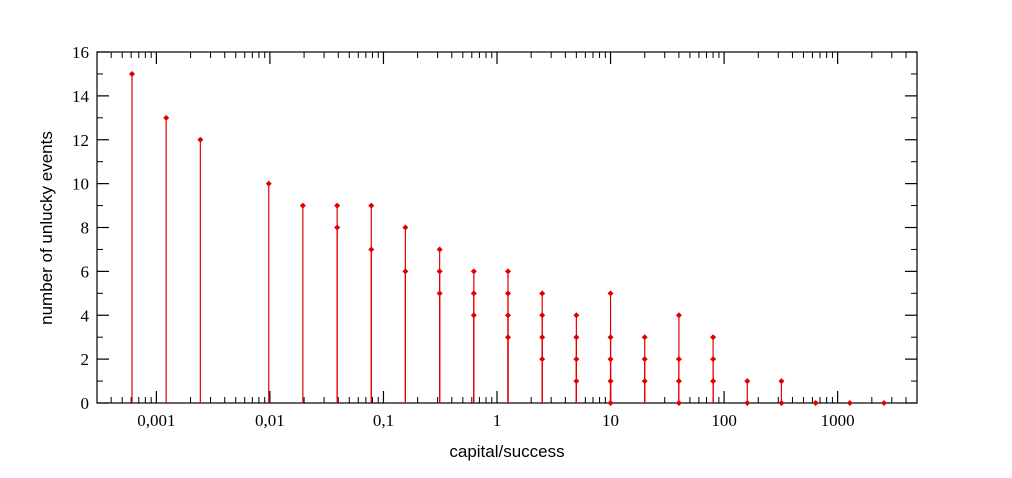 This screenshot has width=1012, height=478. I want to click on x-tick-label: 100, so click(724, 420).